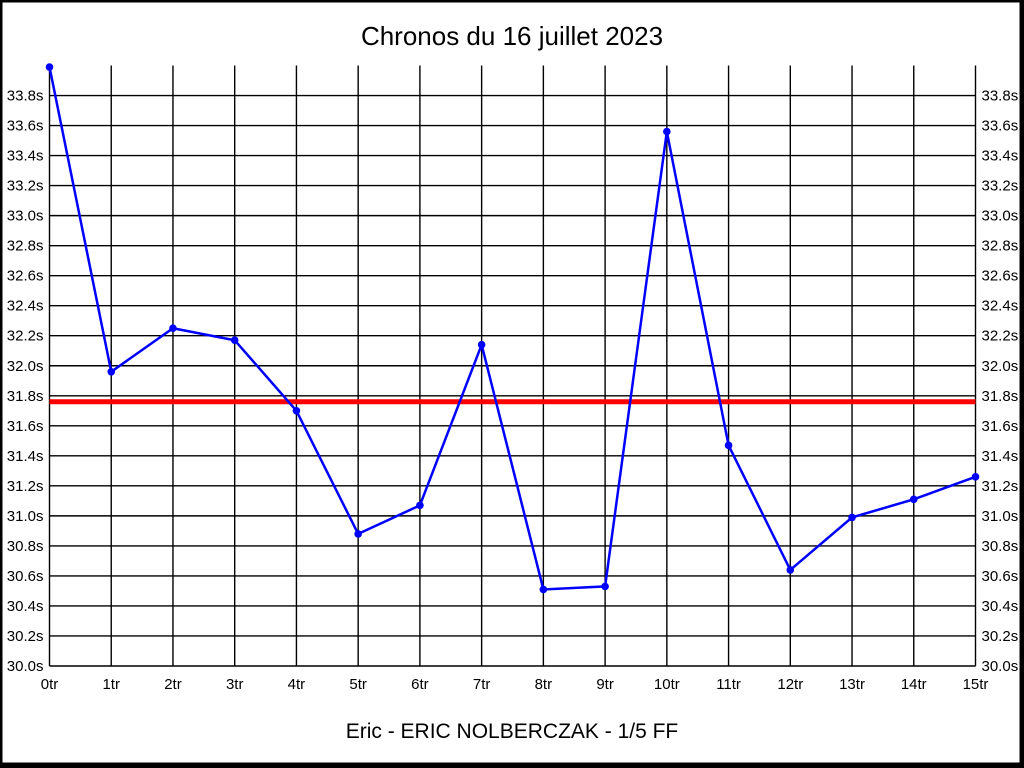  I want to click on x-tick-label: 11tr, so click(728, 684).